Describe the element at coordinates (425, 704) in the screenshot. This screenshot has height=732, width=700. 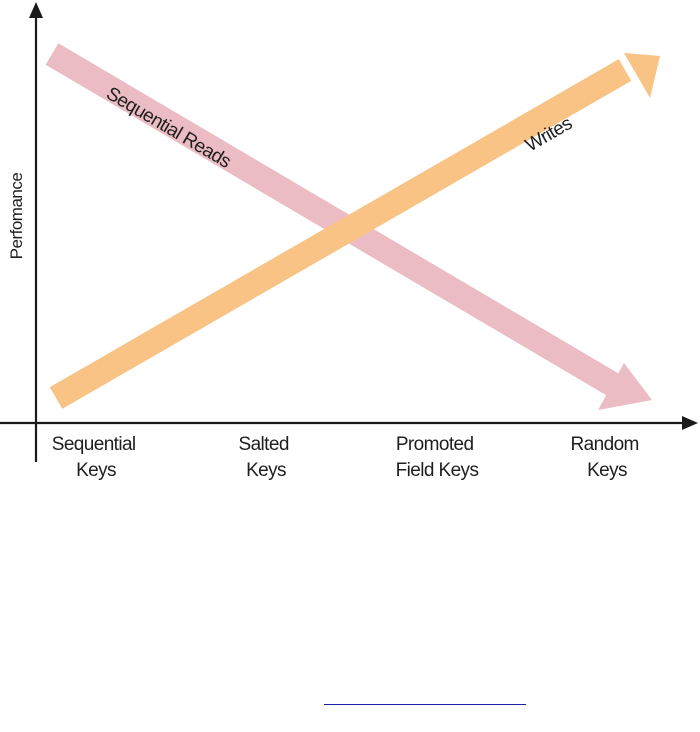
I see `footer-divider` at that location.